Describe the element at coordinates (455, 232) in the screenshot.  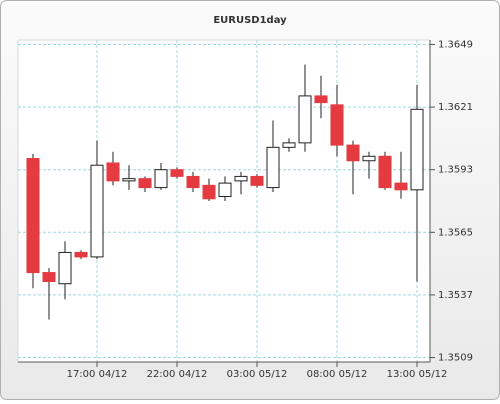
I see `y-tick-label: 1.3565` at that location.